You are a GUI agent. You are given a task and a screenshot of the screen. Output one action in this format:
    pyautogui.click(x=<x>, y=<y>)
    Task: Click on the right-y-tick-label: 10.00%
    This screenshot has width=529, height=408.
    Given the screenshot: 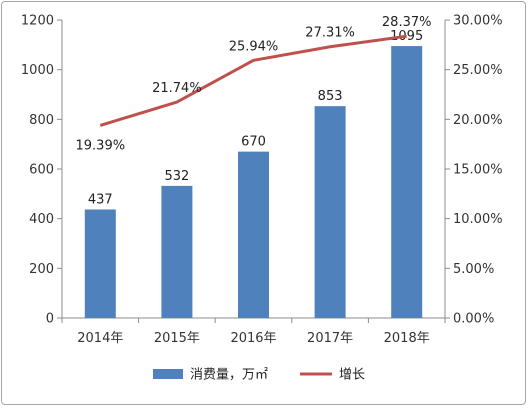 What is the action you would take?
    pyautogui.click(x=478, y=219)
    